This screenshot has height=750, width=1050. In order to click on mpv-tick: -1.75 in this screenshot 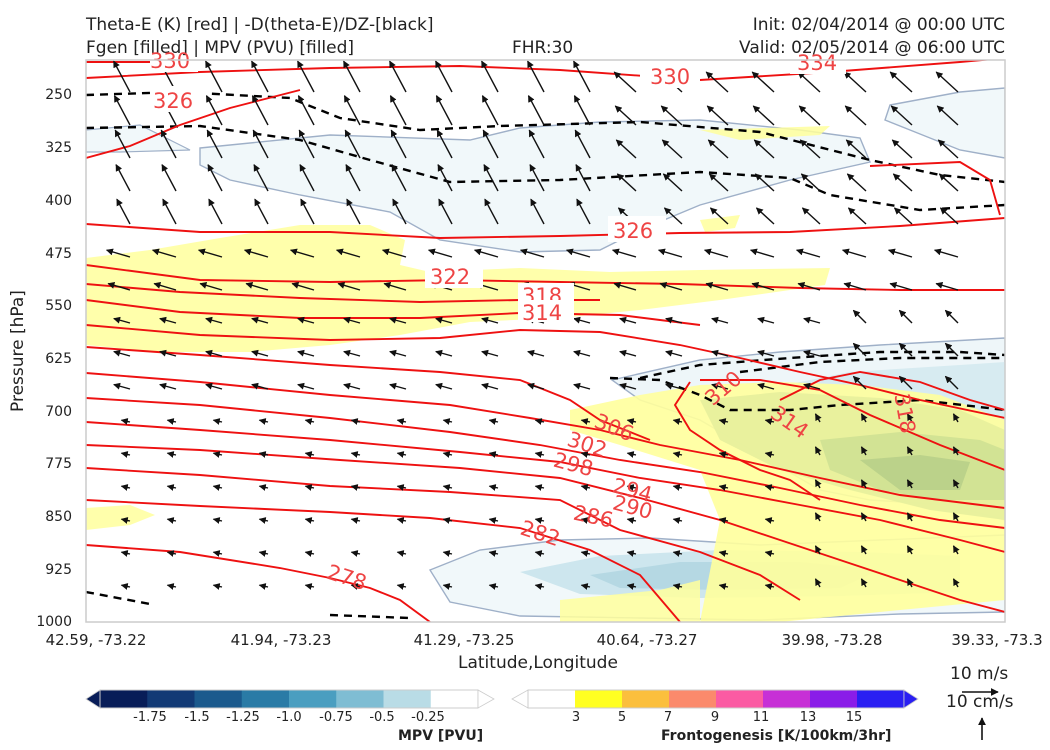, I will do `click(150, 717)`.